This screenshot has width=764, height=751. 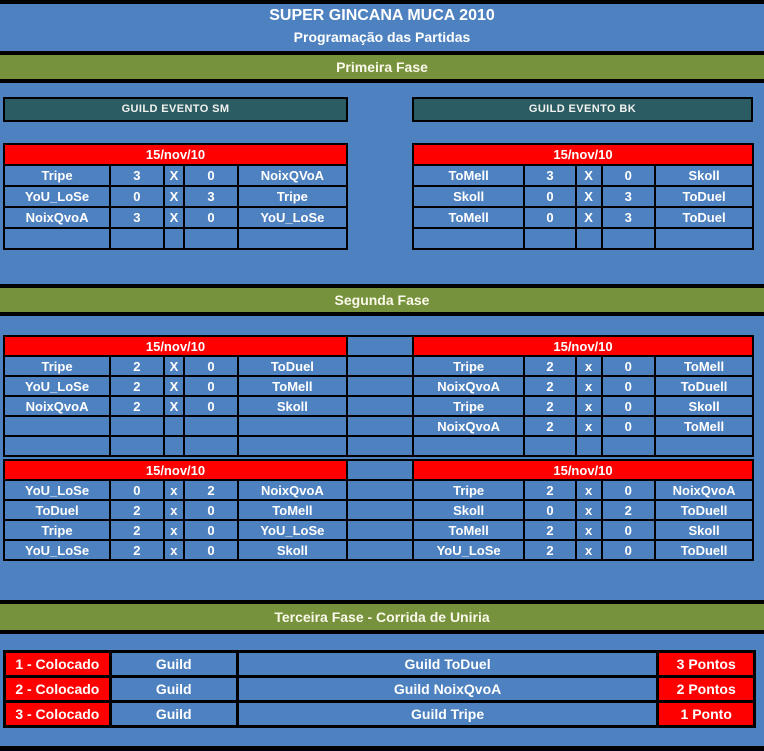 What do you see at coordinates (382, 617) in the screenshot?
I see `phase3-band: Terceira Fase - Corrida de Uniria` at bounding box center [382, 617].